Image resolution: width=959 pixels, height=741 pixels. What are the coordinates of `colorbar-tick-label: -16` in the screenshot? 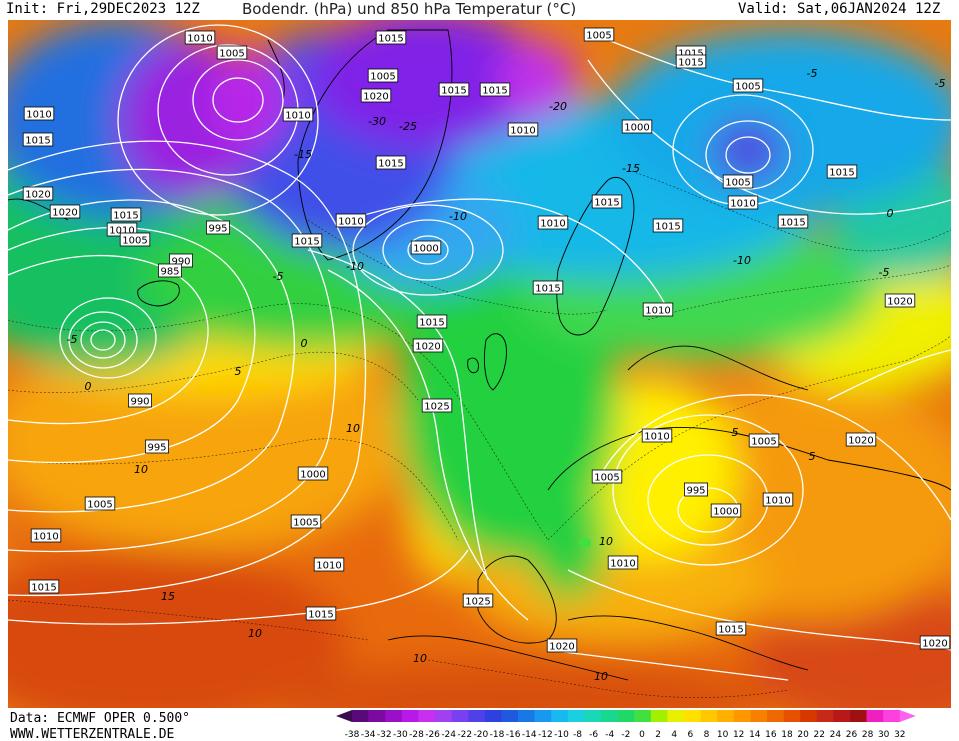 It's located at (513, 735).